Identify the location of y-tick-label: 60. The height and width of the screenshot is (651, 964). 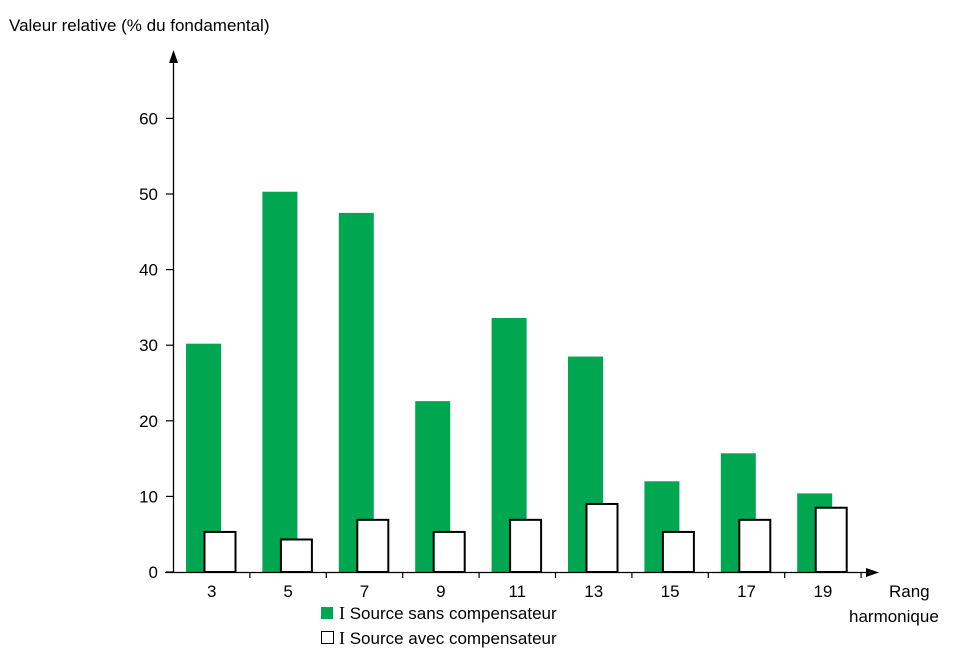
(148, 118).